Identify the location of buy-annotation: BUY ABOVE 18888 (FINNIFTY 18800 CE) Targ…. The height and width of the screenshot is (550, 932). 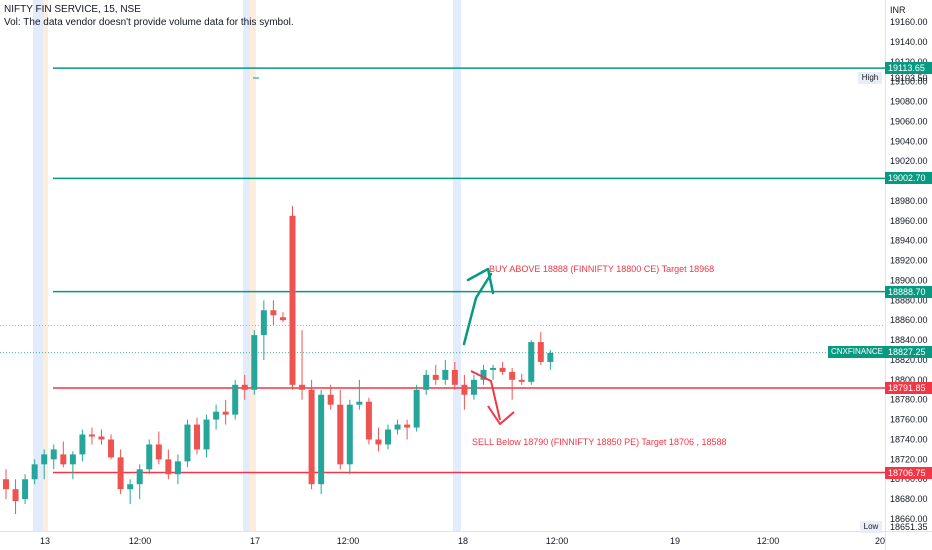
(602, 269).